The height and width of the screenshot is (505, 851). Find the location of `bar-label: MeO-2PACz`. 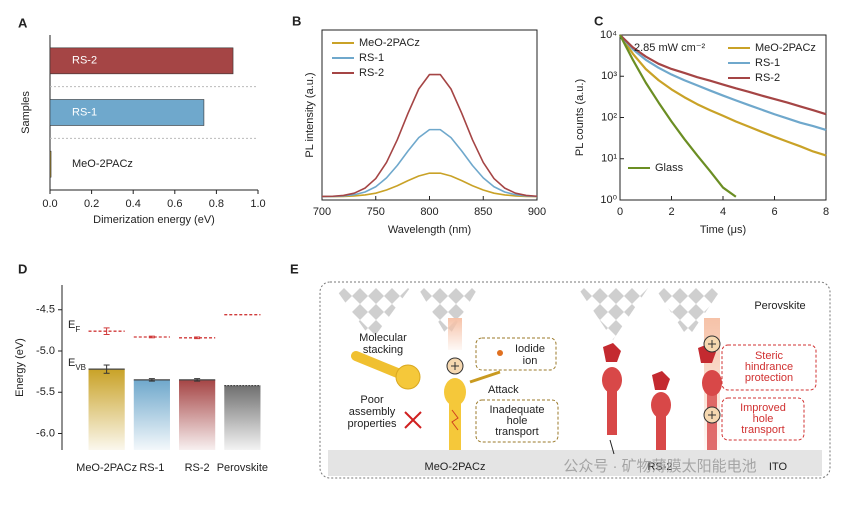

bar-label: MeO-2PACz is located at coordinates (102, 164).